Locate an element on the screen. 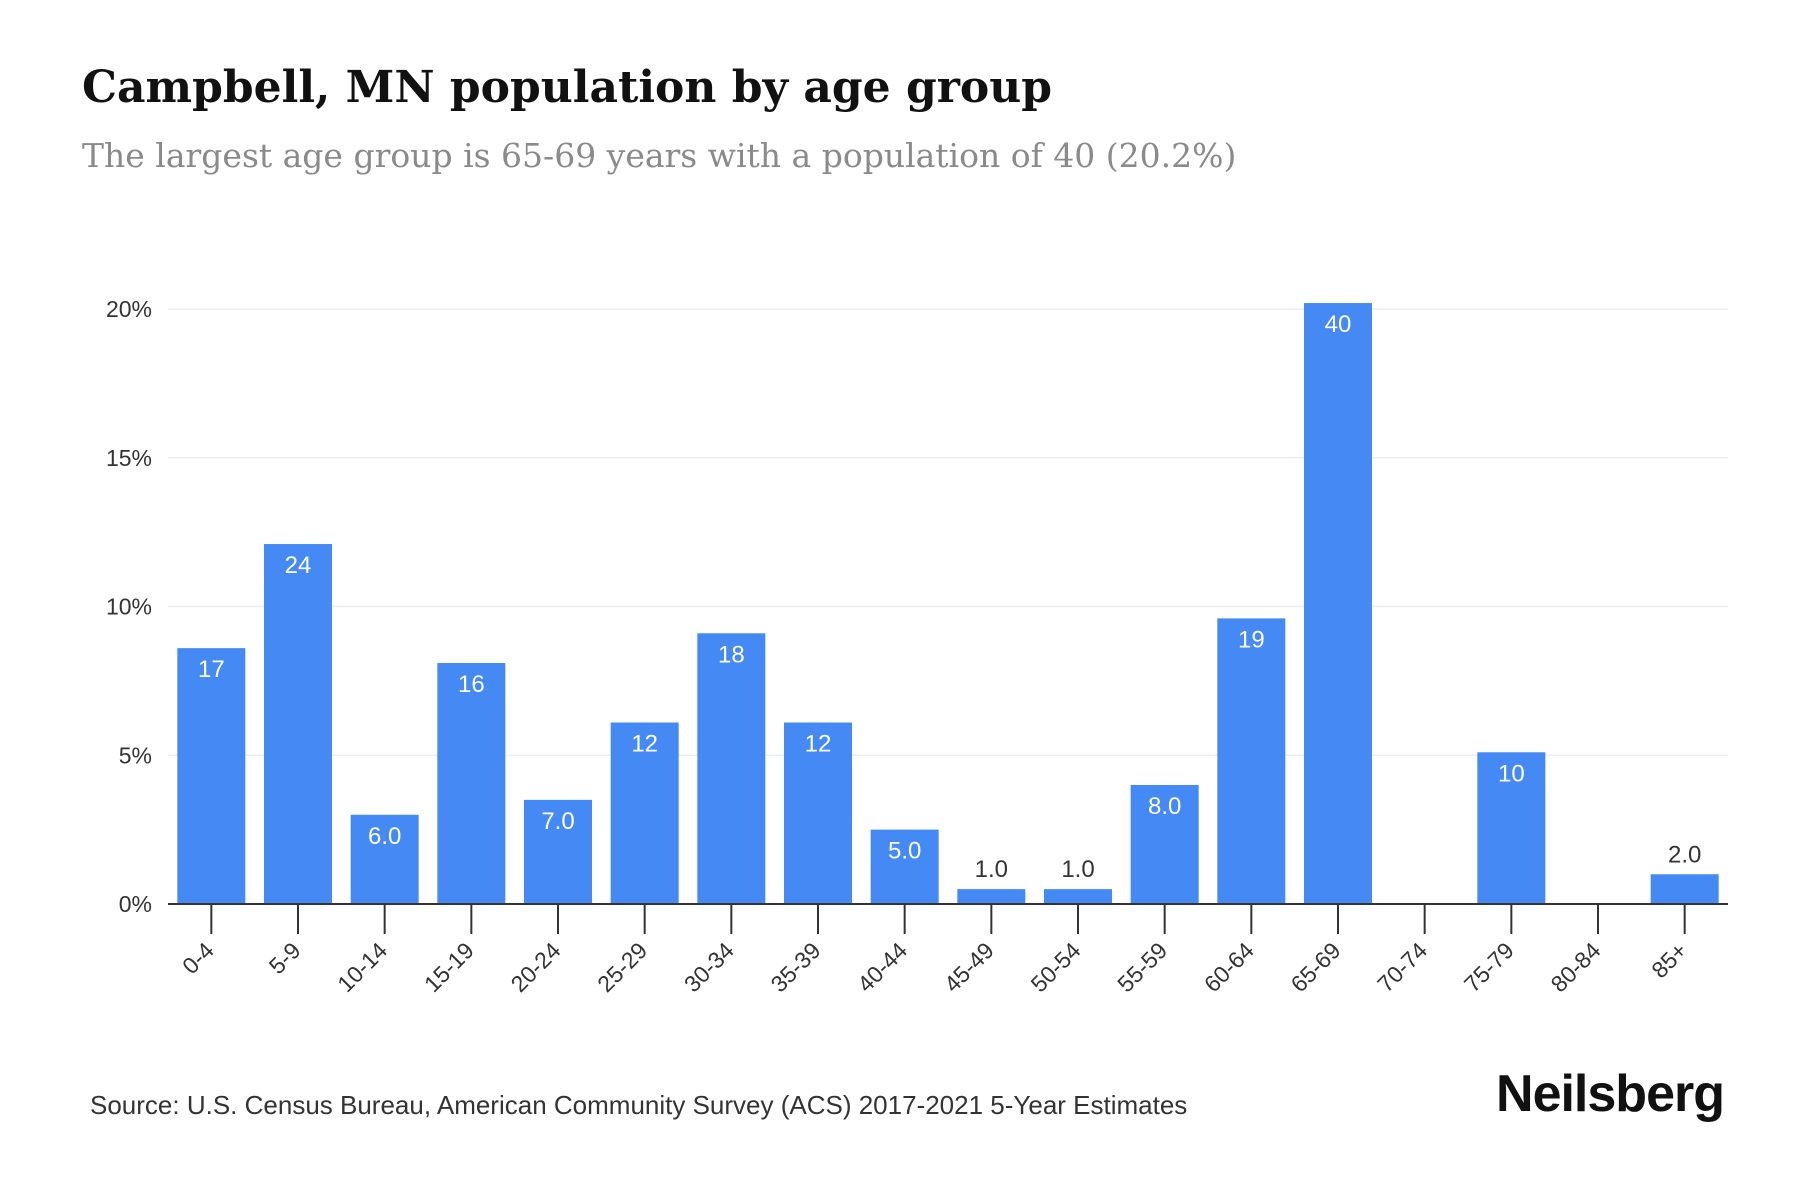  y-tick-label: 0% is located at coordinates (135, 904).